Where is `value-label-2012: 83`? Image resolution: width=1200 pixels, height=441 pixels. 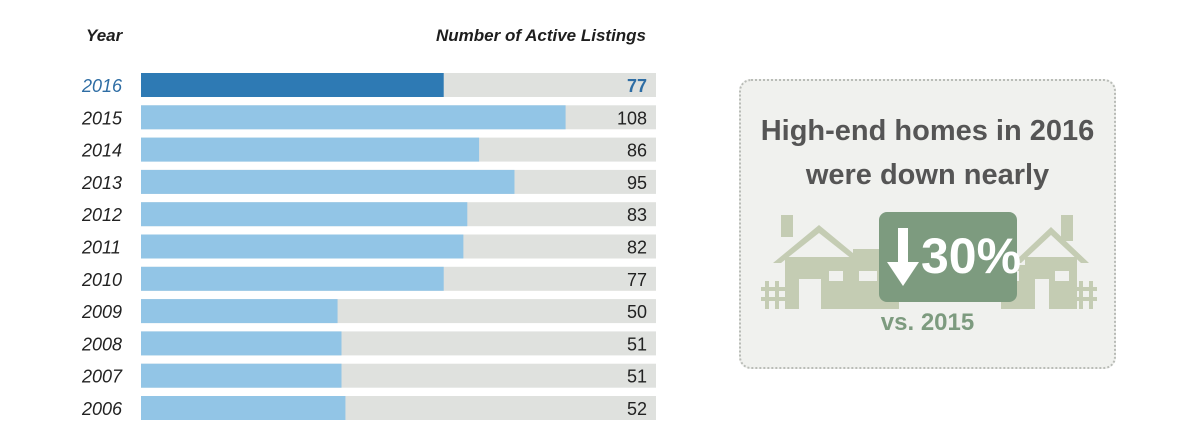 value-label-2012: 83 is located at coordinates (637, 215).